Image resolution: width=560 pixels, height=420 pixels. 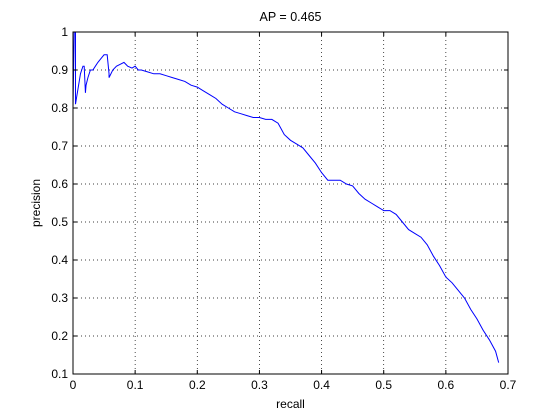 I want to click on y-tick-labels: 0.1 0.2 0.3 0.4 0.5 0.6 0.7 0.8 0.9 1, so click(x=59, y=203).